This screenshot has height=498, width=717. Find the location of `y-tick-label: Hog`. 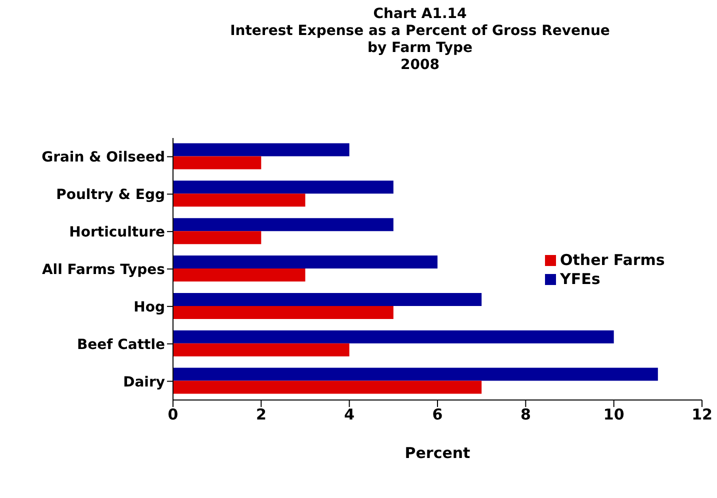

y-tick-label: Hog is located at coordinates (149, 307).